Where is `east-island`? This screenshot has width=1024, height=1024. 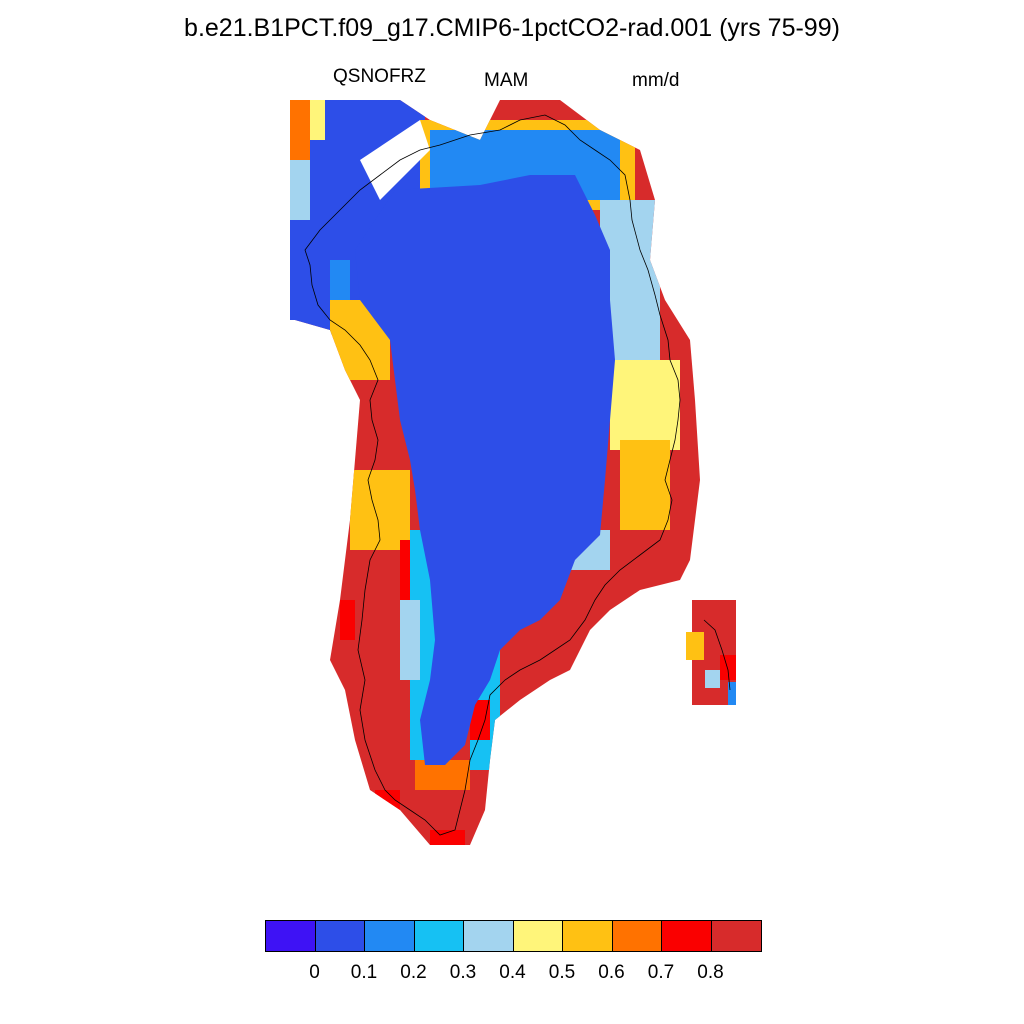 east-island is located at coordinates (711, 652).